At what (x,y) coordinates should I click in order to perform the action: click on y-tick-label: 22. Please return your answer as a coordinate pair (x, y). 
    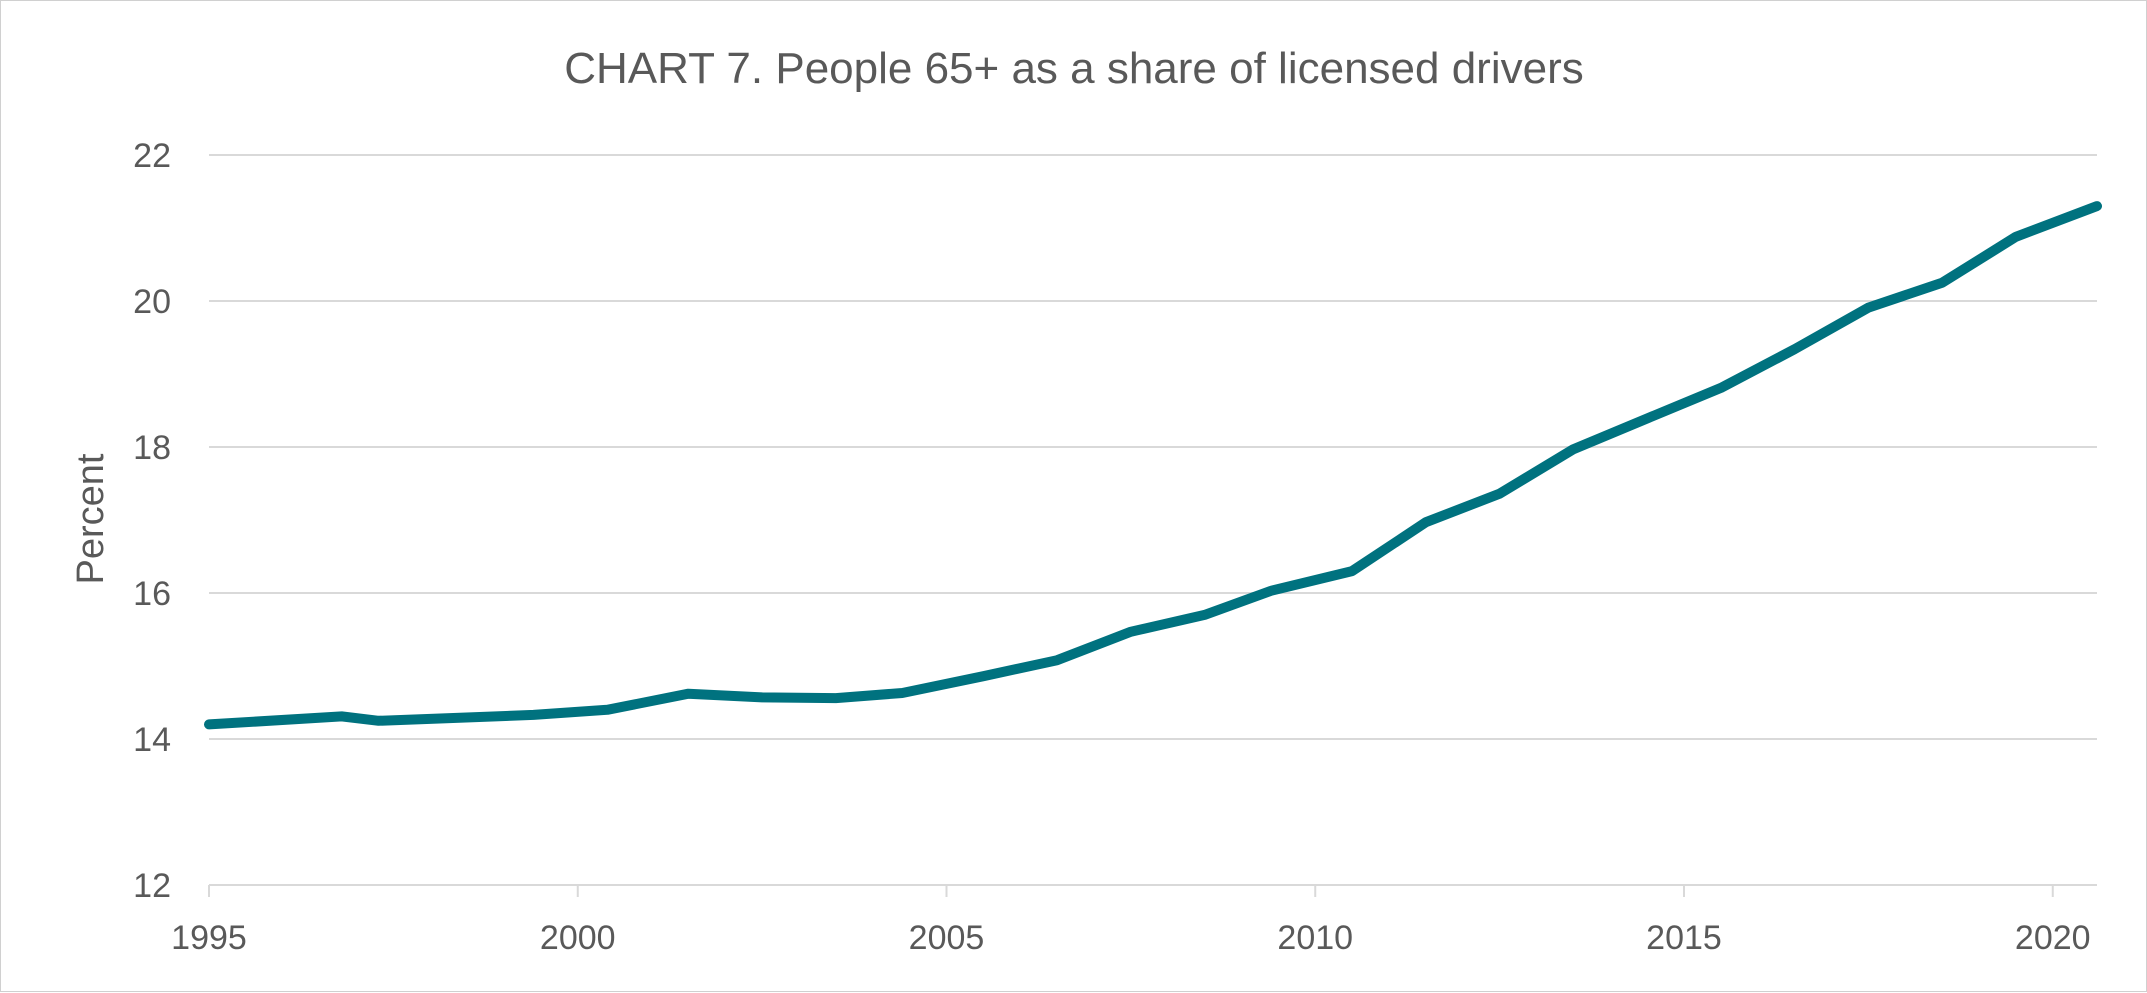
    Looking at the image, I should click on (152, 156).